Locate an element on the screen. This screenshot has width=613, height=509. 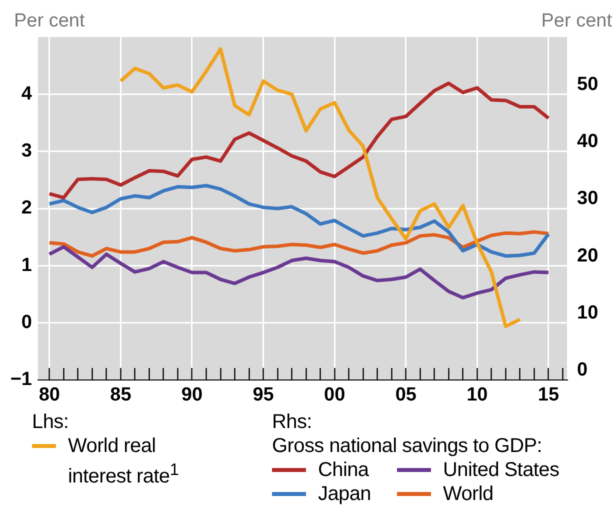
x-tick-label: 90 is located at coordinates (192, 395).